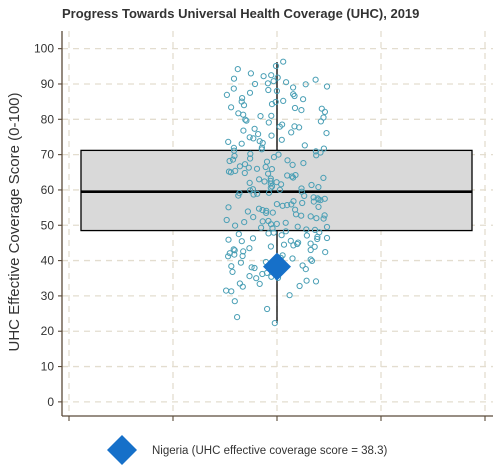  I want to click on legend-diamond-marker, so click(122, 450).